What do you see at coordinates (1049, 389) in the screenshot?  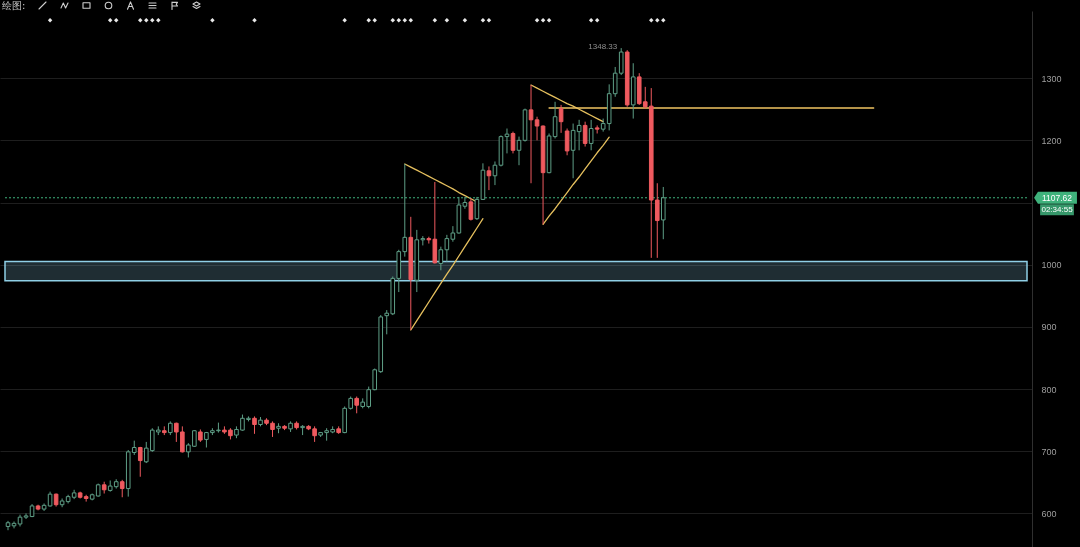 I see `y-tick-label: 800` at bounding box center [1049, 389].